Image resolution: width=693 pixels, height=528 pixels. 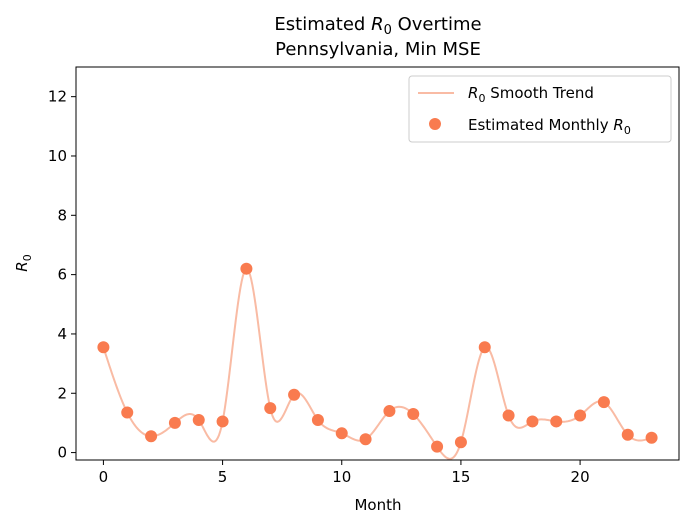 I want to click on title-symbol: R, so click(x=377, y=24).